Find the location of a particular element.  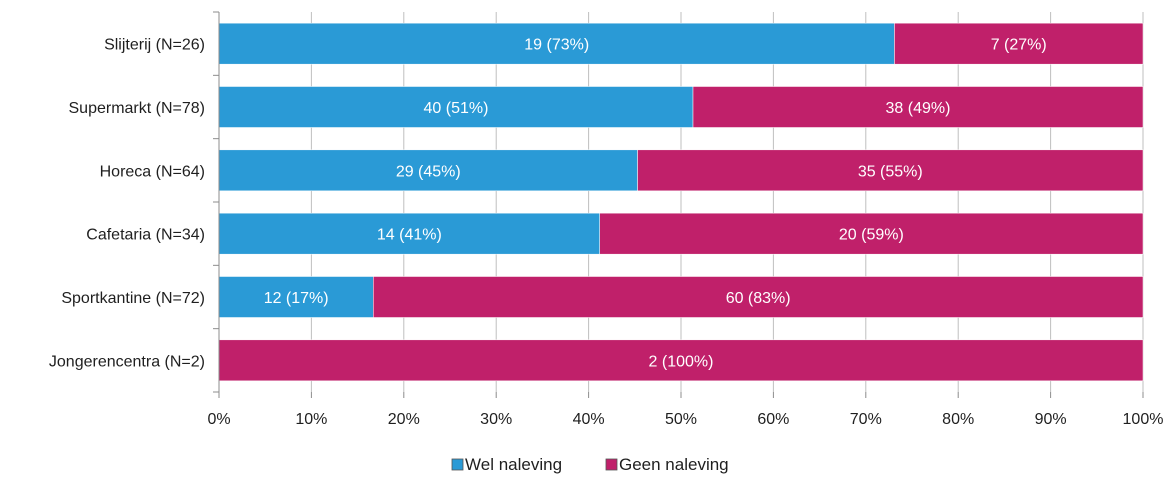

bar-data-label: 14 (41%) is located at coordinates (409, 235).